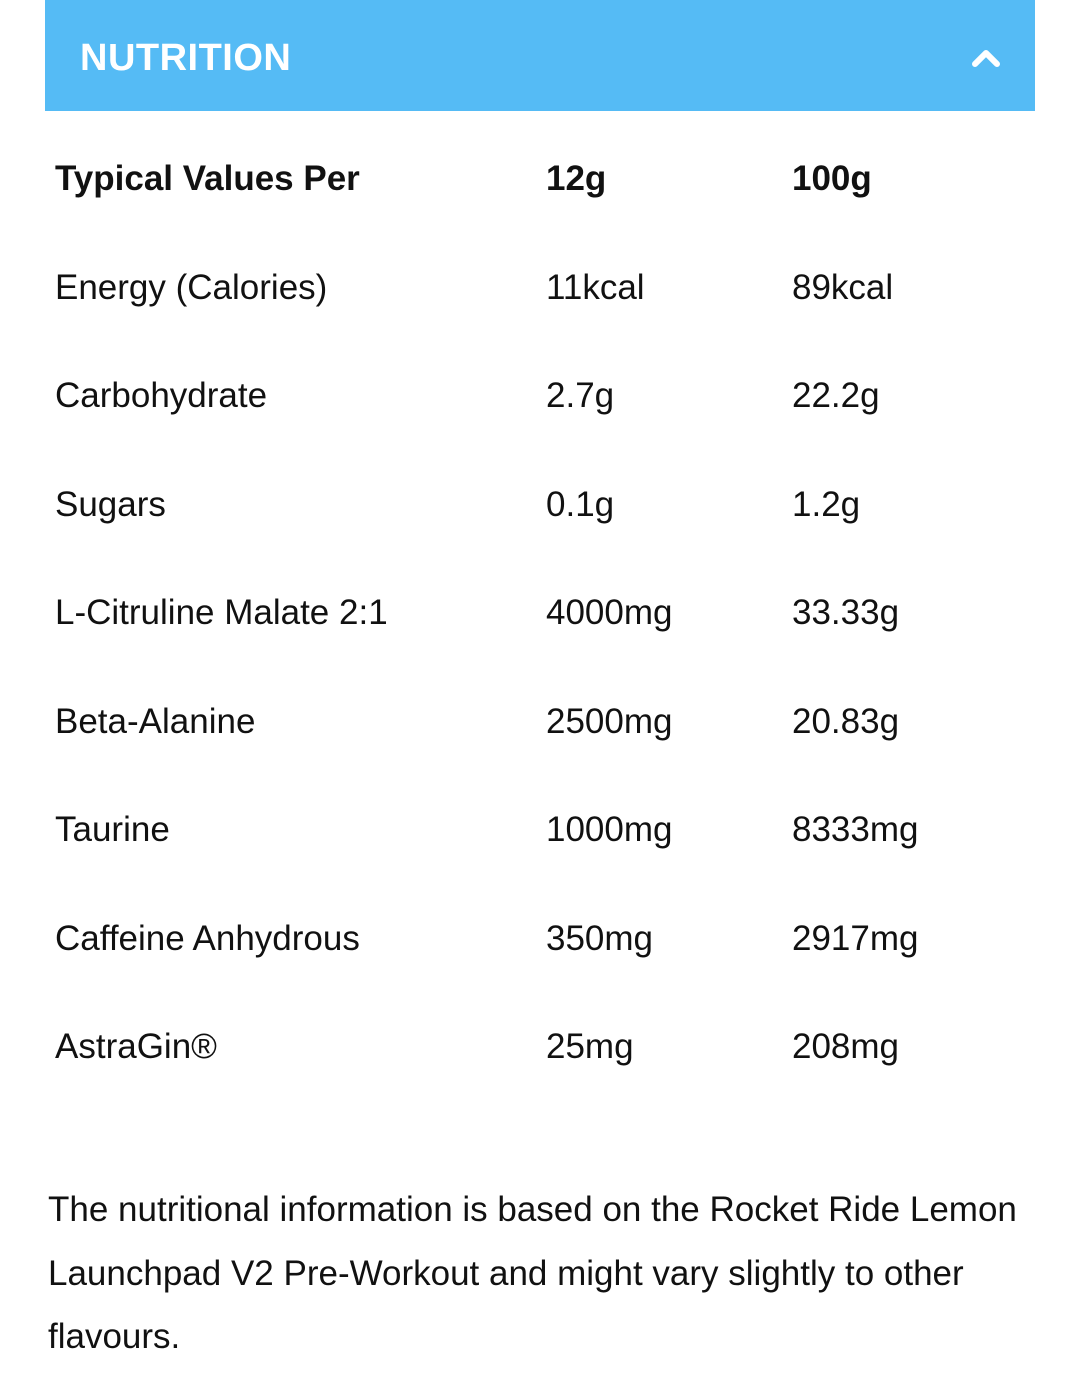 The height and width of the screenshot is (1384, 1080). I want to click on nutrient-value: 0.1g, so click(580, 504).